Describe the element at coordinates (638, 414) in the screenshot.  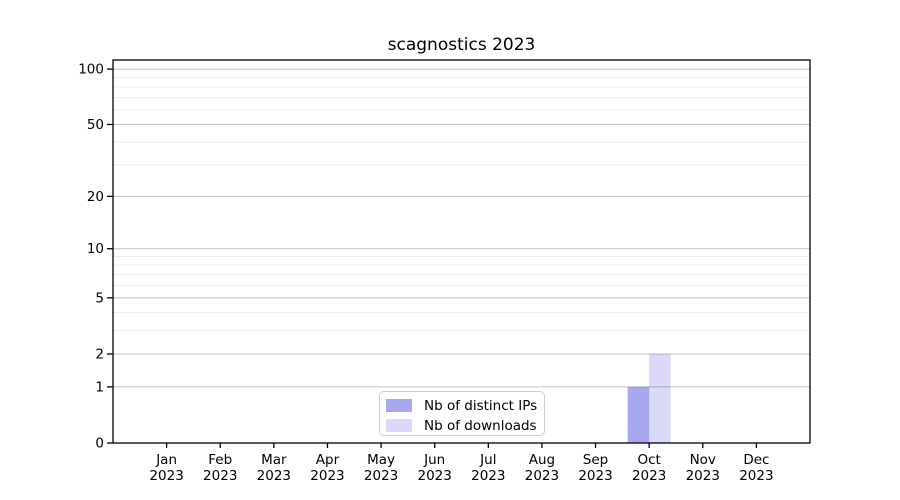
I see `bar-distinct-ips-oct` at that location.